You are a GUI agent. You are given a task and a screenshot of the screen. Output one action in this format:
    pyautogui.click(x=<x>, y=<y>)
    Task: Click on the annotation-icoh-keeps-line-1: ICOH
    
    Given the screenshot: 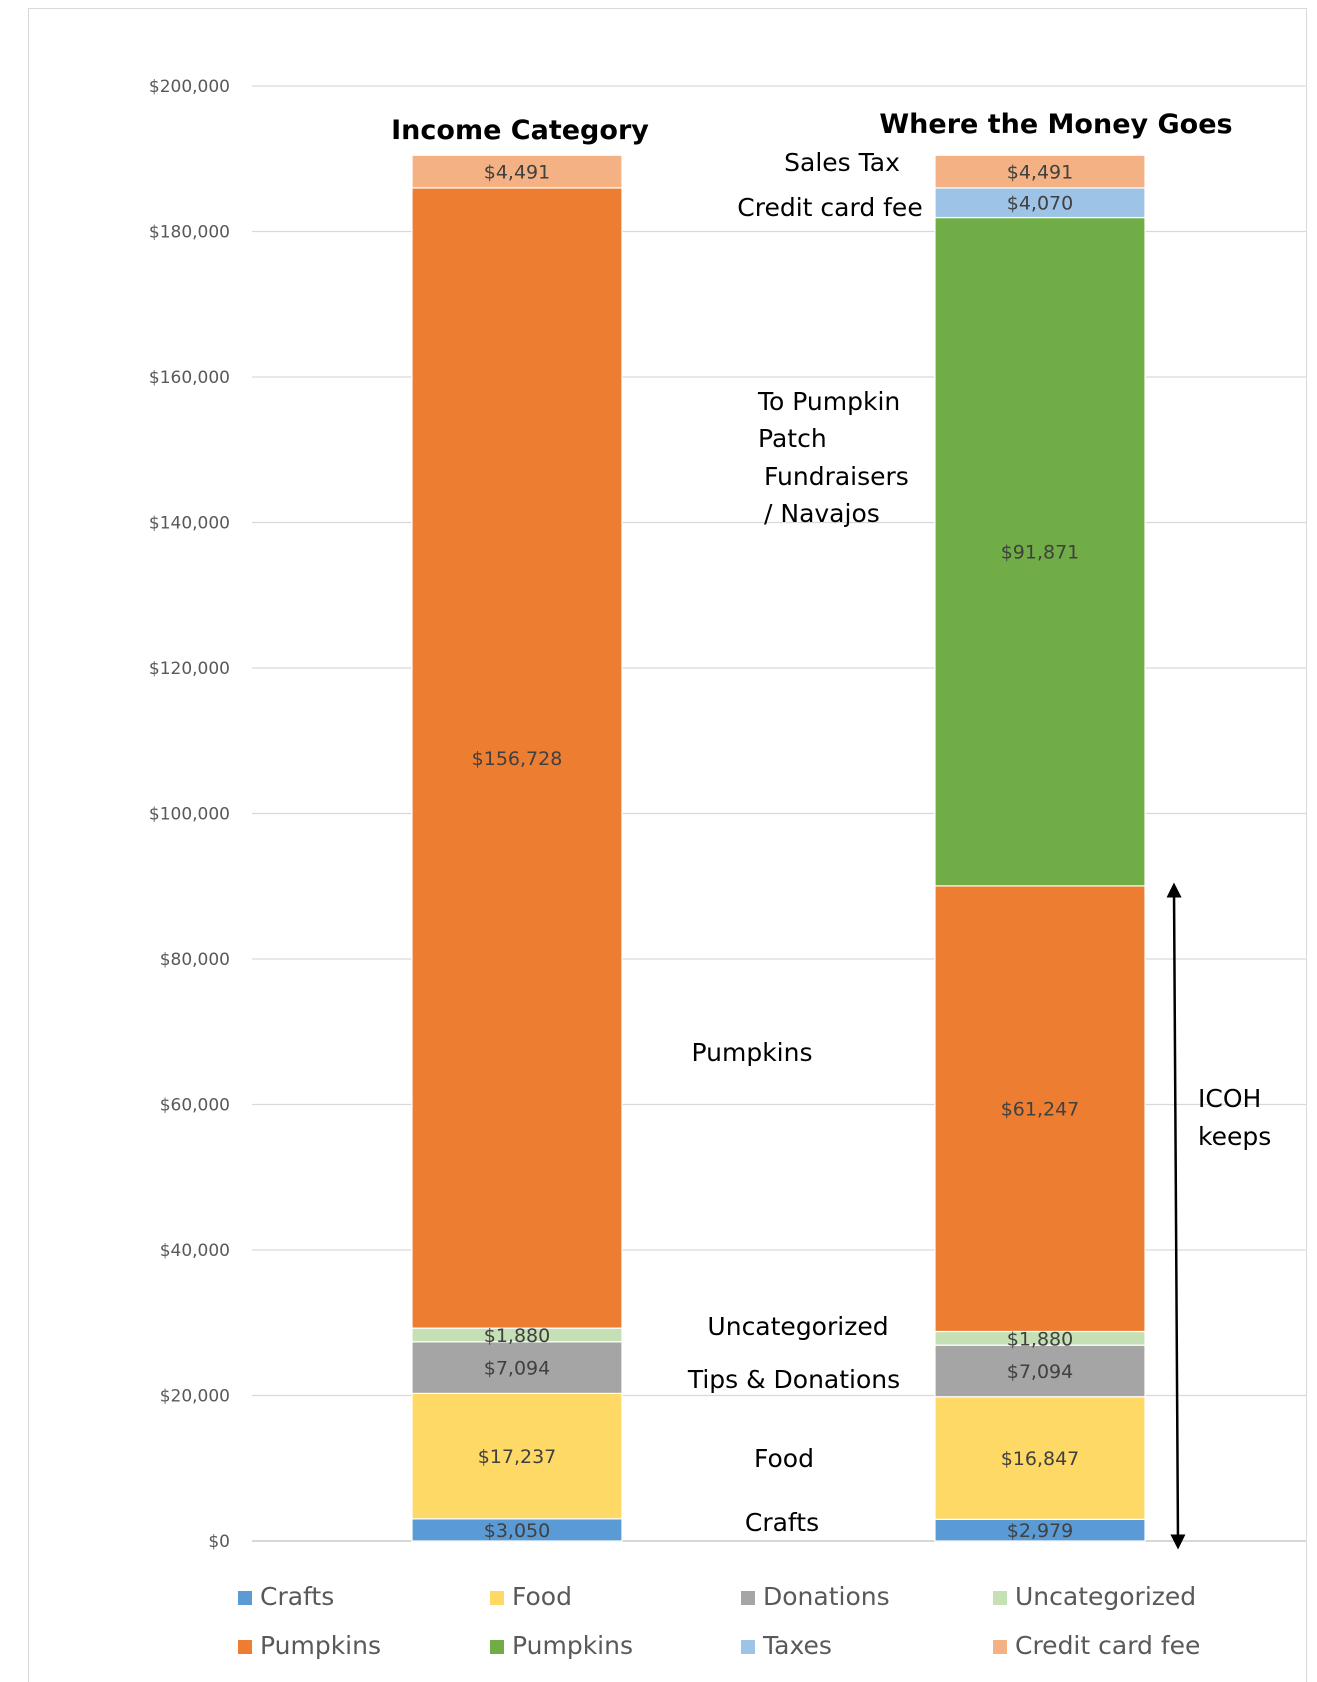 What is the action you would take?
    pyautogui.click(x=1229, y=1098)
    